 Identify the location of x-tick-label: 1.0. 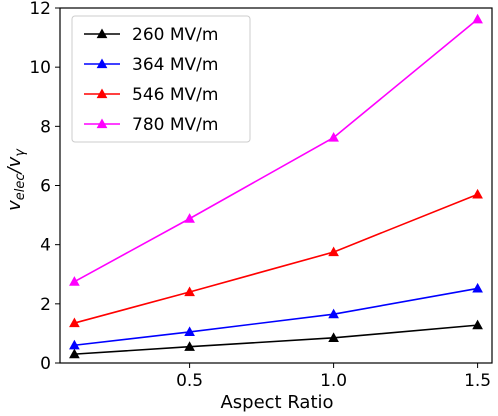
(333, 381).